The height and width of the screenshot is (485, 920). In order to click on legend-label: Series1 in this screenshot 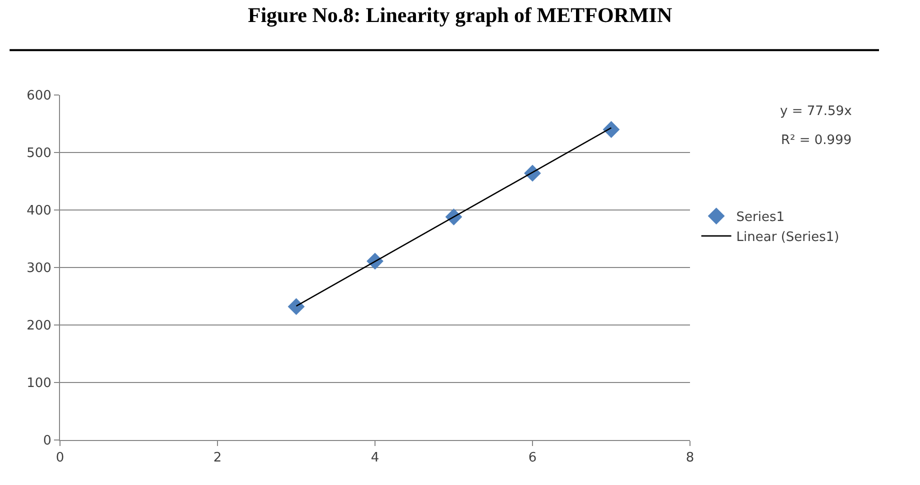, I will do `click(760, 218)`.